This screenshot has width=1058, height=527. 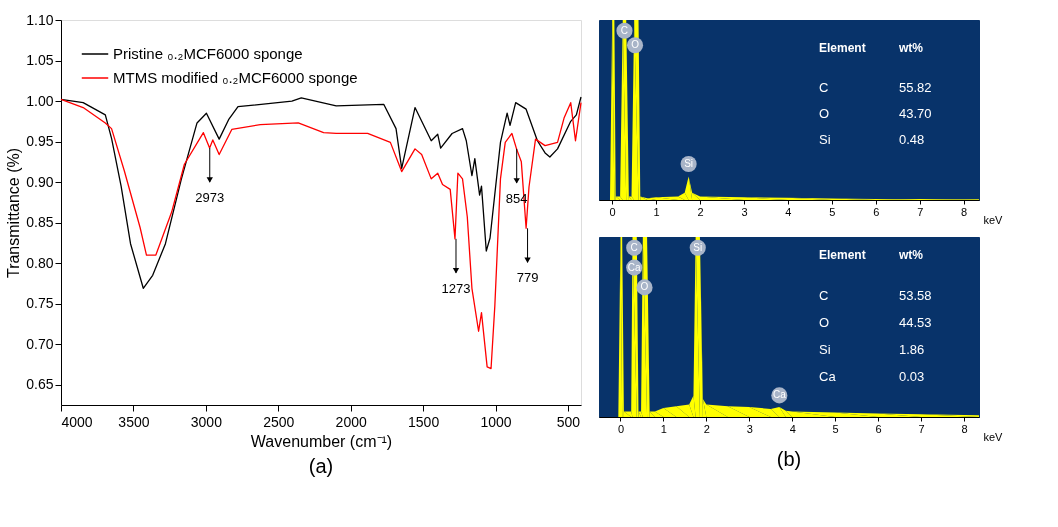 I want to click on legend-label: Pristine ₀.₂MCF6000 sponge, so click(x=208, y=53).